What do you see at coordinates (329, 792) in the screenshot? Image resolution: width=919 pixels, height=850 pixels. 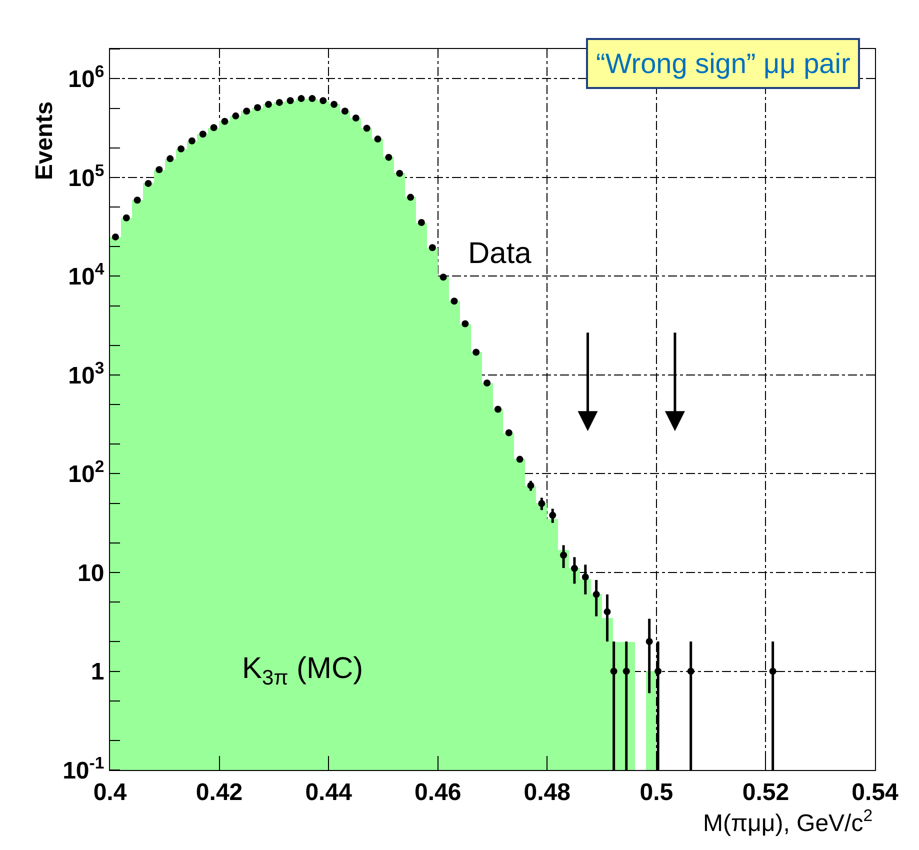 I see `x-tick-label: 0.44` at bounding box center [329, 792].